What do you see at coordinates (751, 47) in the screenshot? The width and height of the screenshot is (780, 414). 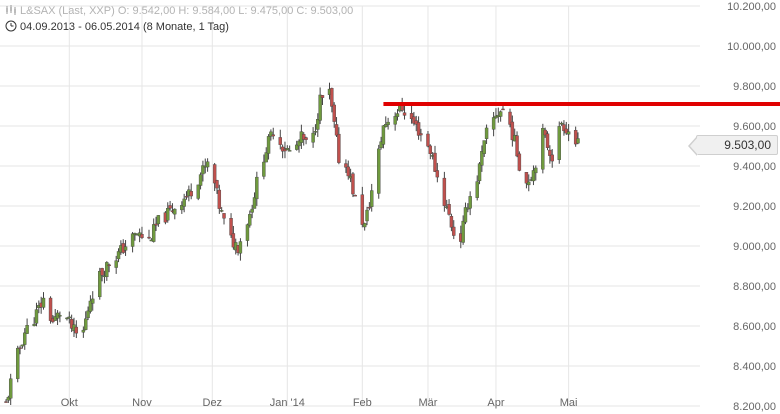 I see `y-tick-label: 10.000,00` at bounding box center [751, 47].